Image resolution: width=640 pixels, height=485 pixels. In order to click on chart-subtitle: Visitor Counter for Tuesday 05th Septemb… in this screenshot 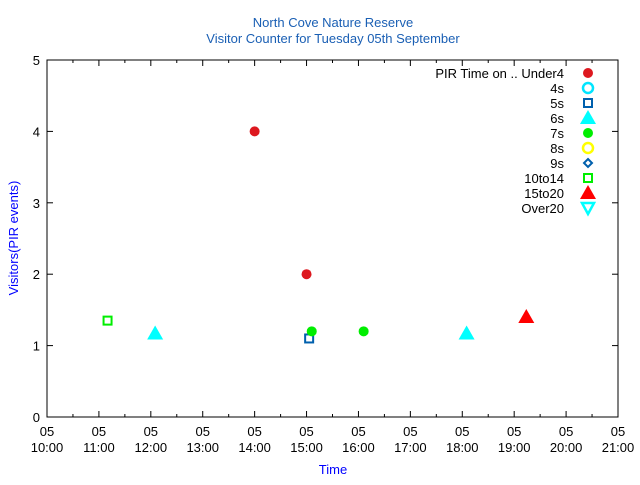, I will do `click(333, 38)`.